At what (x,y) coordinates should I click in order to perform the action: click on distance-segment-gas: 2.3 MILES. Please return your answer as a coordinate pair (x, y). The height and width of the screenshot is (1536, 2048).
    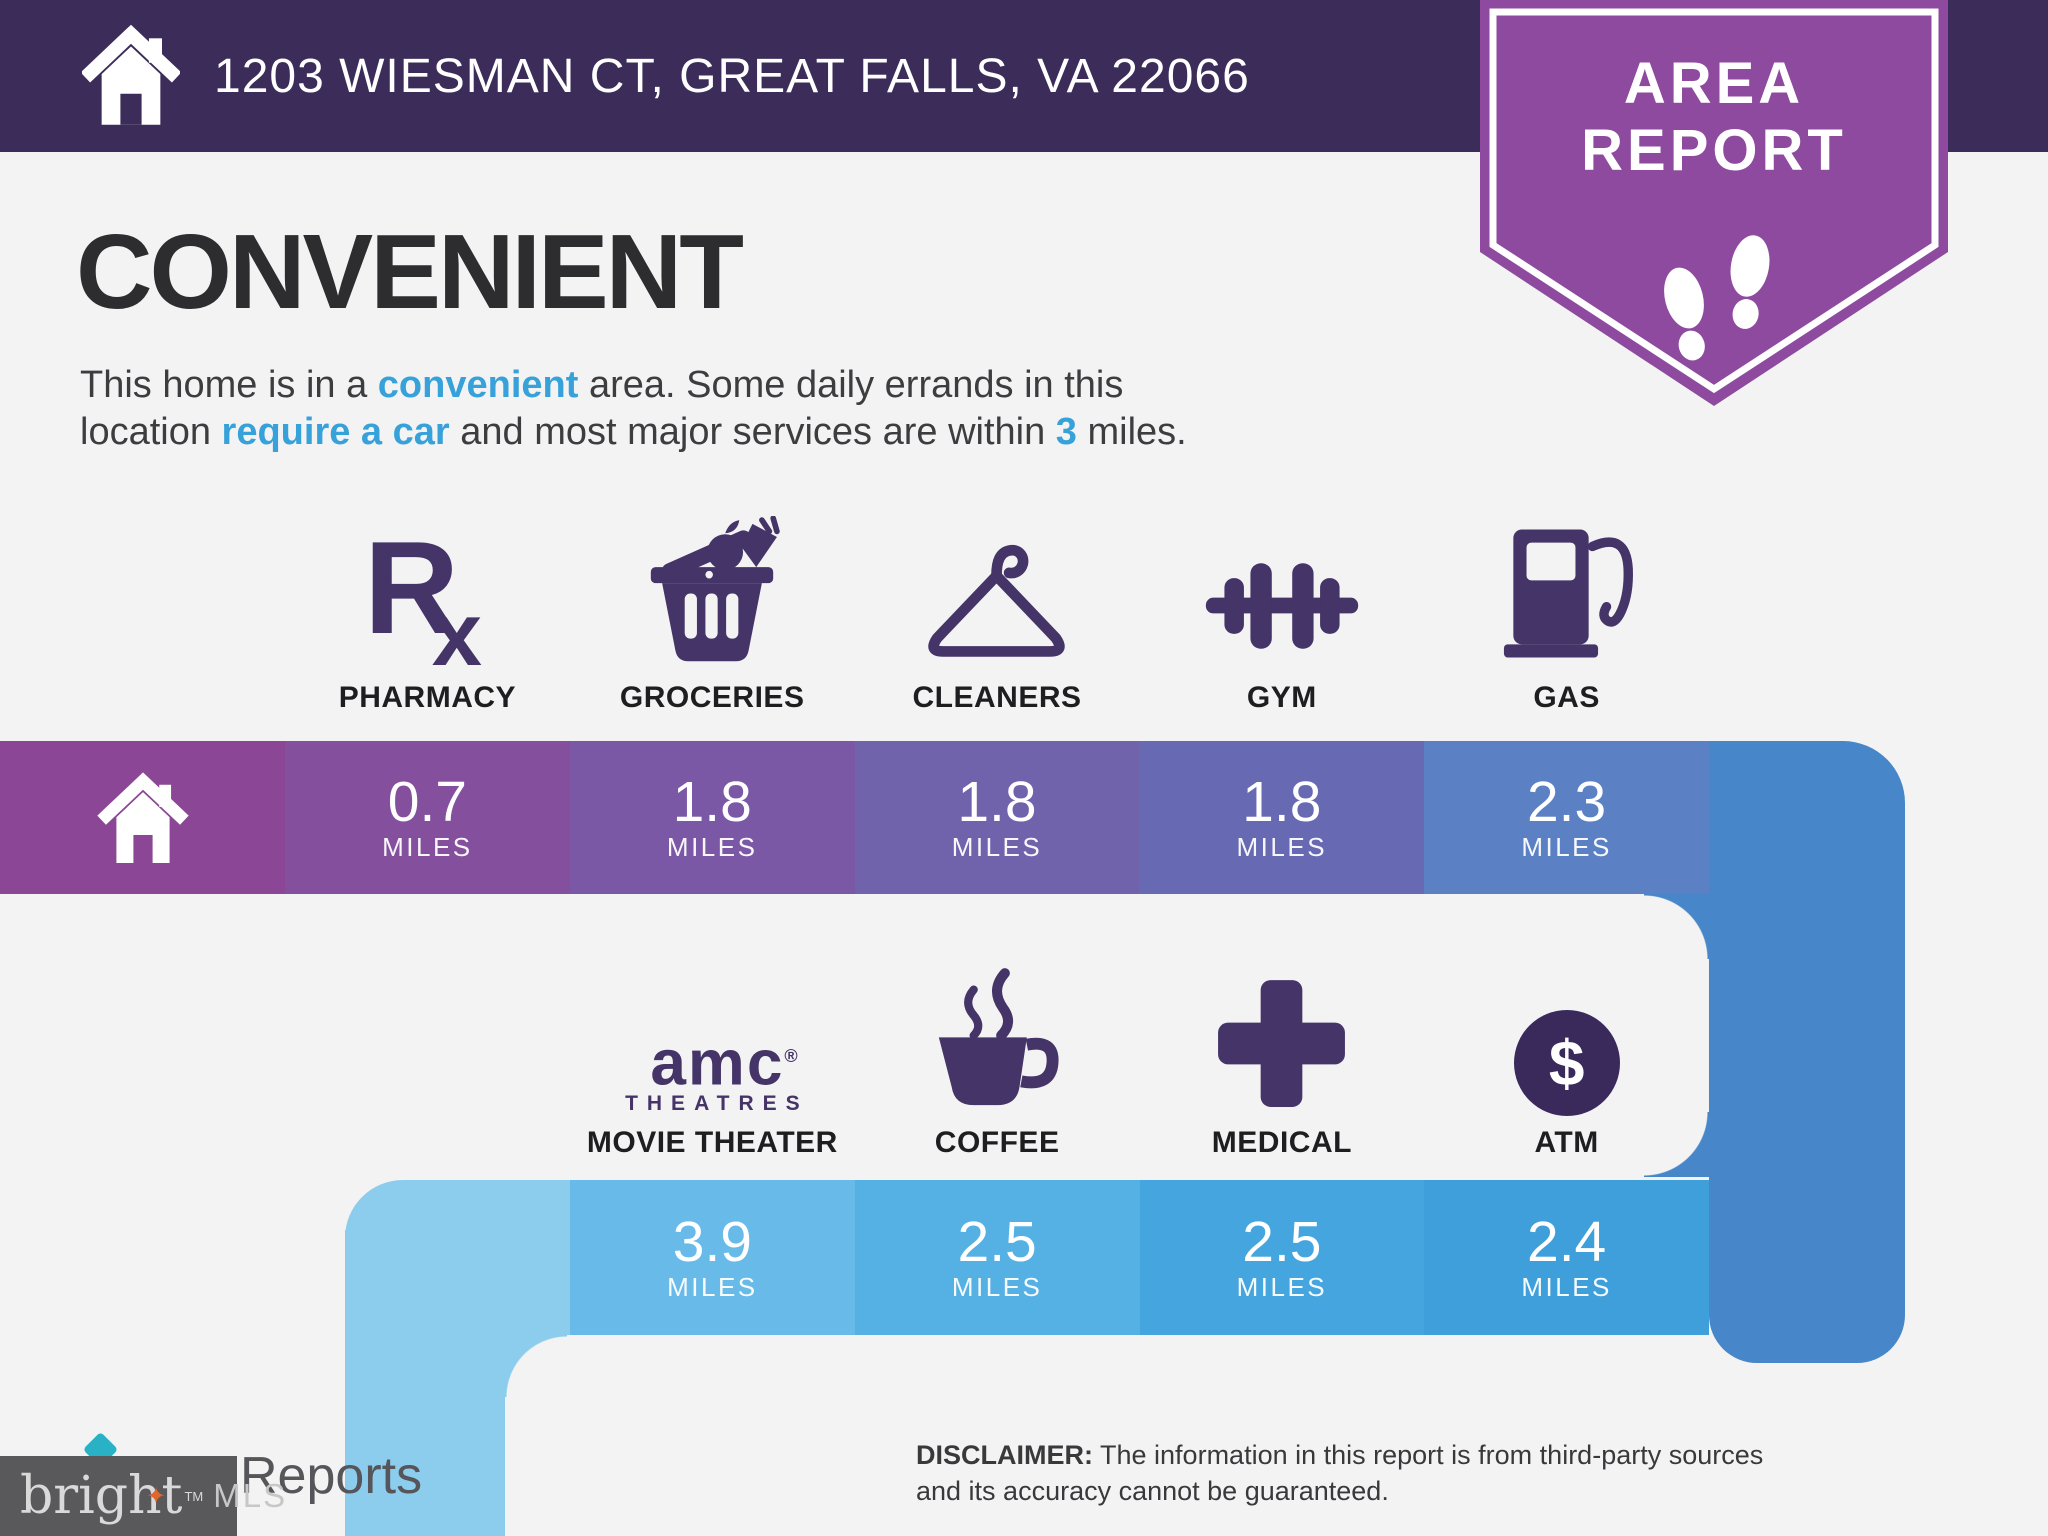
    Looking at the image, I should click on (1566, 817).